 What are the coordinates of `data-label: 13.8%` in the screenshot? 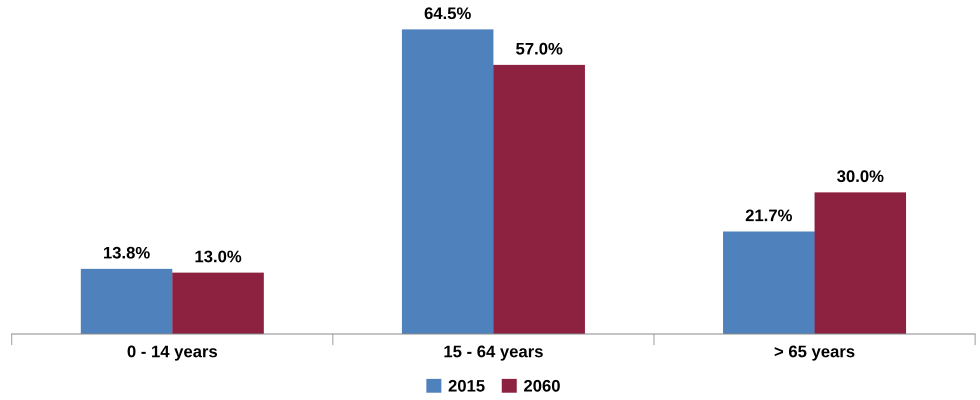 It's located at (127, 252).